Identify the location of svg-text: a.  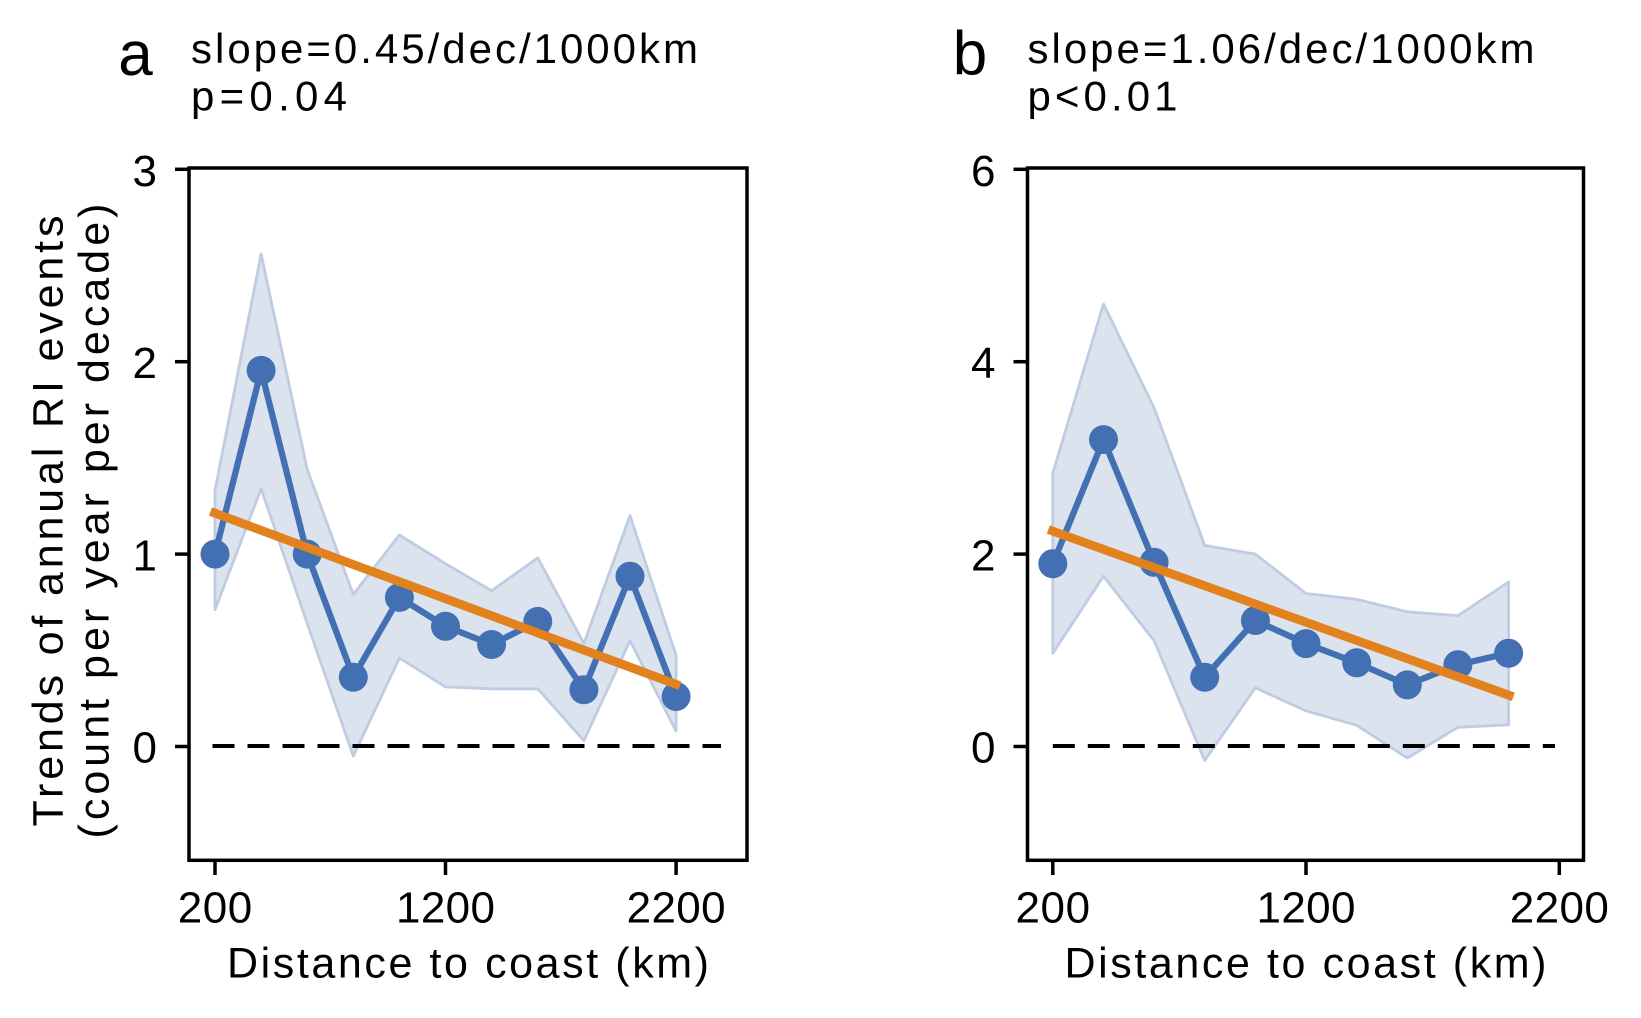
(135, 54).